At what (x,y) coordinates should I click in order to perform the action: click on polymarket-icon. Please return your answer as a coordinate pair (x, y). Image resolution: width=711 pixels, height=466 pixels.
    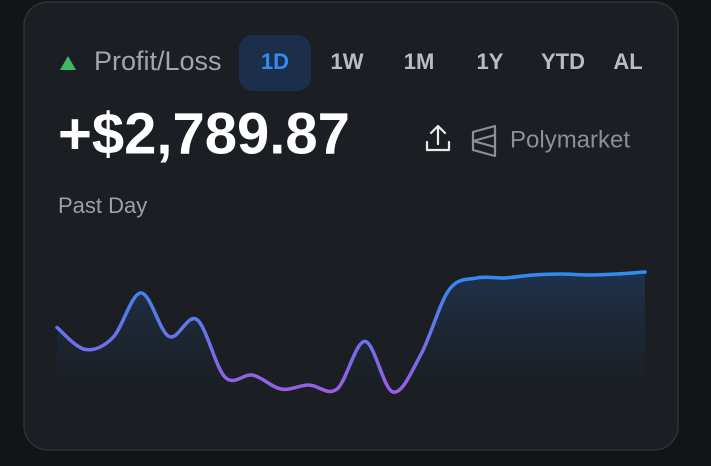
    Looking at the image, I should click on (484, 141).